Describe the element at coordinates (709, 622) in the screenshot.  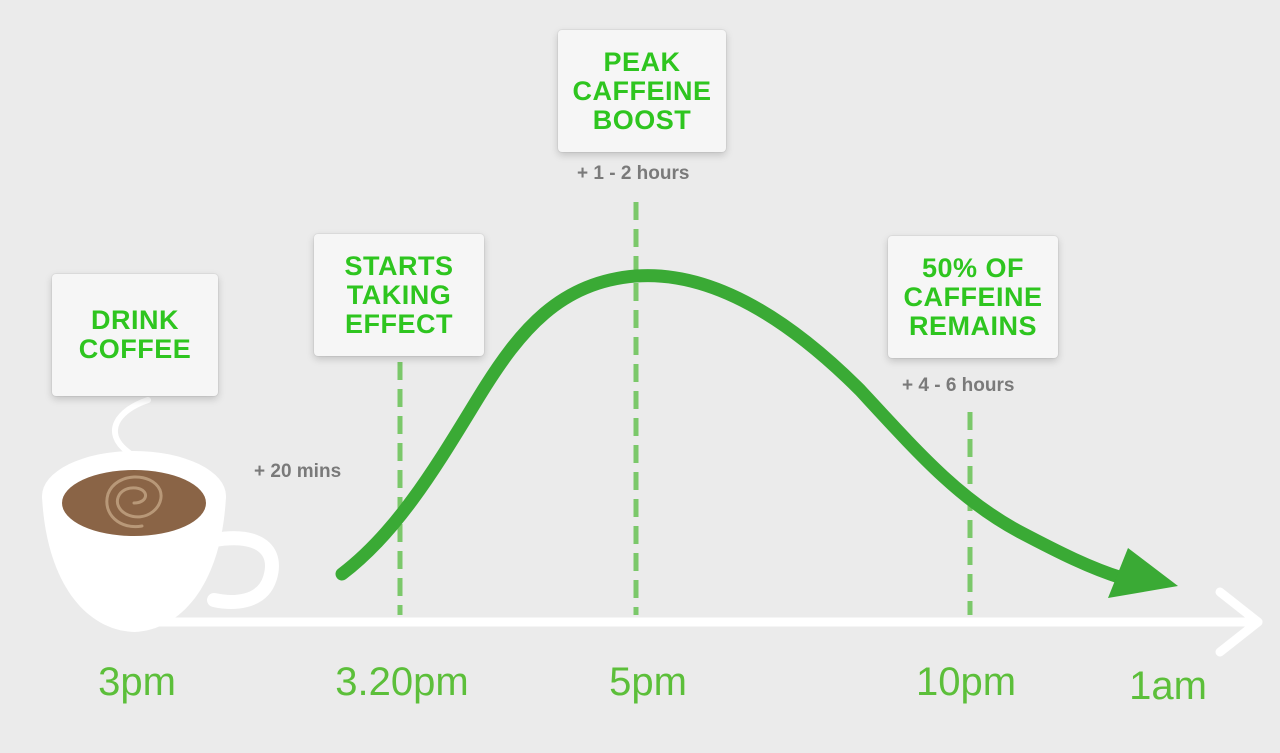
I see `timeline-arrow-icon` at that location.